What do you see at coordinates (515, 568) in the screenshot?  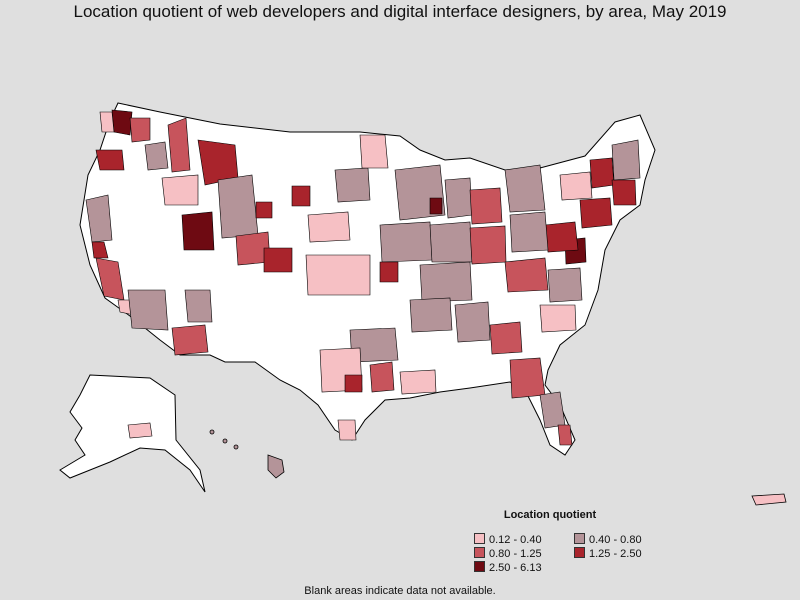 I see `legend-label: 2.50 - 6.13` at bounding box center [515, 568].